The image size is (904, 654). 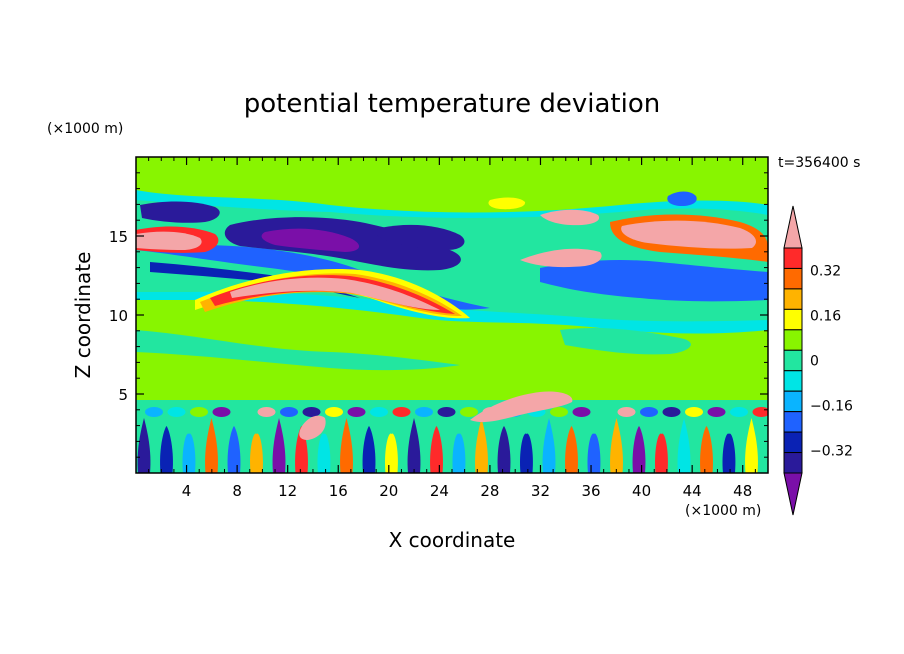 I want to click on region-violet-top, so click(x=310, y=240).